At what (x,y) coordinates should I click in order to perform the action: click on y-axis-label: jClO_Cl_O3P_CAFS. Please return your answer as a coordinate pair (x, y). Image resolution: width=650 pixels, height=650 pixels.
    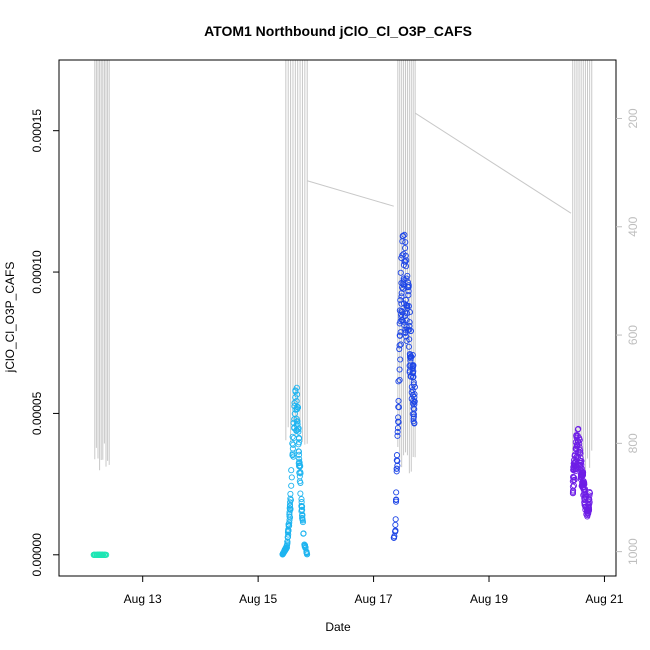
    Looking at the image, I should click on (10, 318).